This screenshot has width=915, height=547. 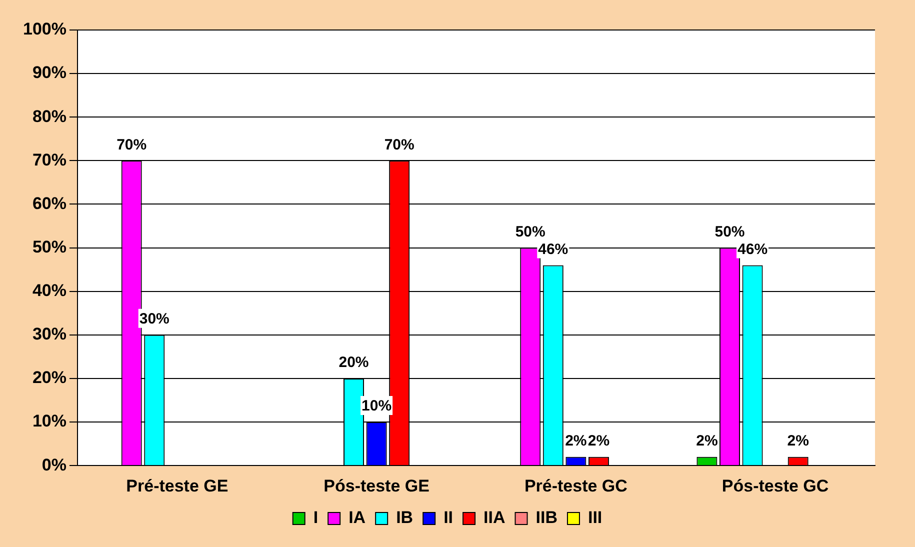 I want to click on y-tick-label: 60%, so click(x=49, y=203).